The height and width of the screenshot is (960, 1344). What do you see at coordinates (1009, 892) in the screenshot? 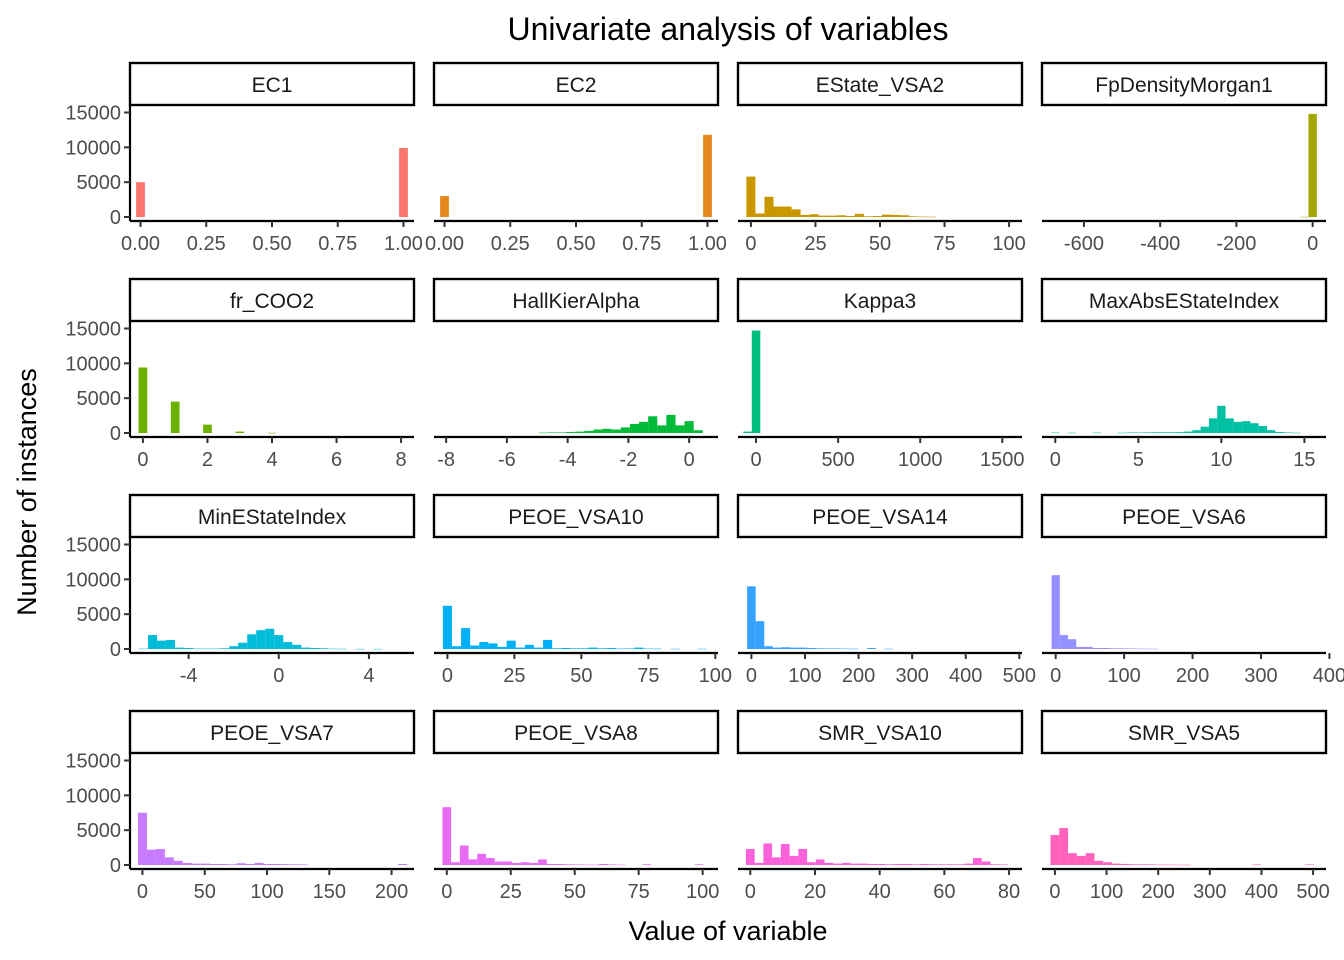
I see `x-tick-label: 80` at bounding box center [1009, 892].